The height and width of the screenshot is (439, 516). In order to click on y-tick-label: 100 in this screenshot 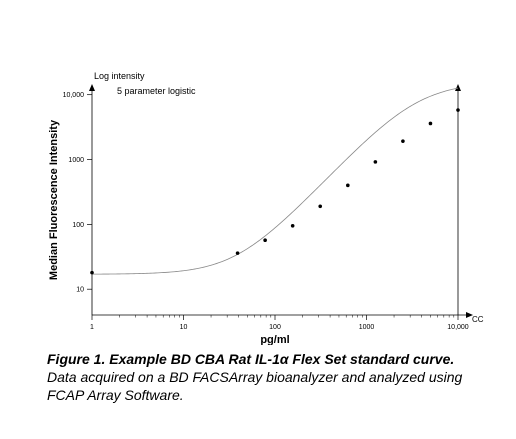, I will do `click(78, 225)`.